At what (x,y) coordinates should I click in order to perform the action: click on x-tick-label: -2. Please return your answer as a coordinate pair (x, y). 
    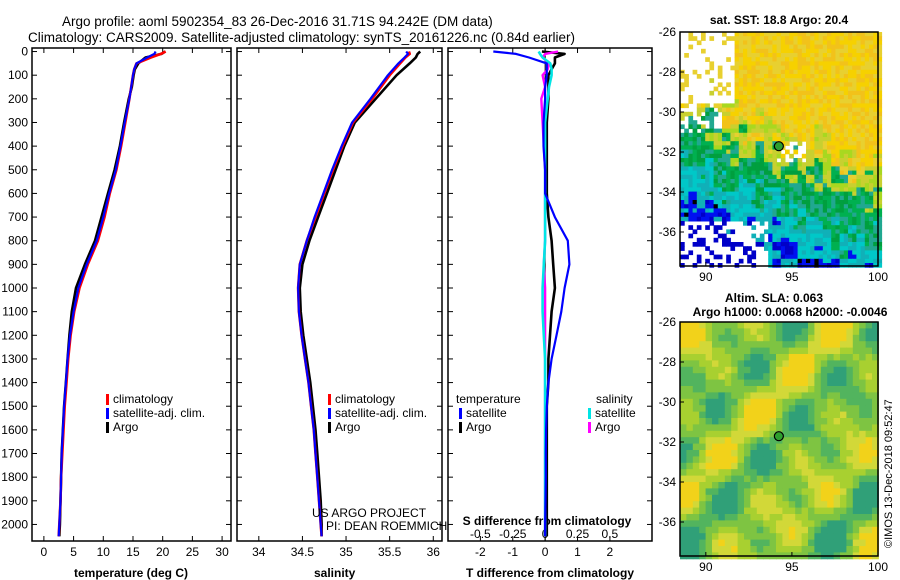
    Looking at the image, I should click on (480, 552).